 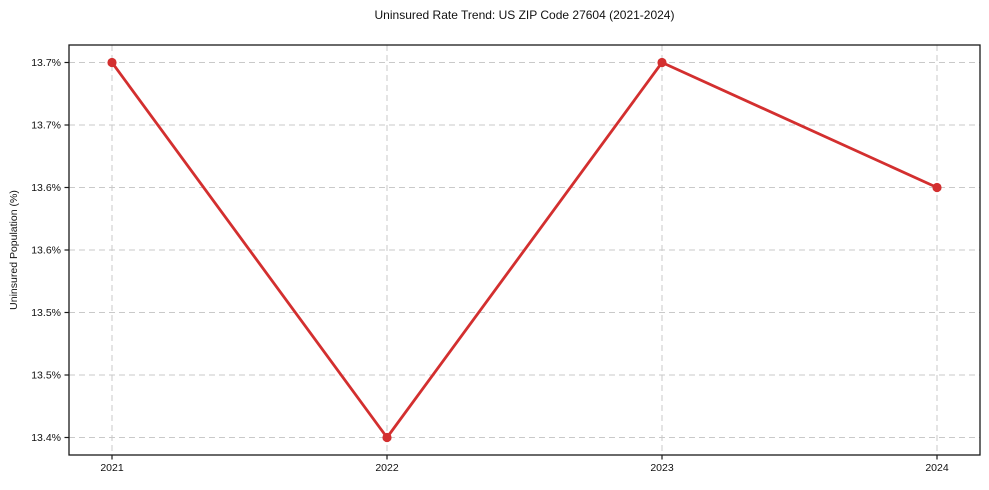 I want to click on x-tick-label: 2023, so click(x=662, y=468).